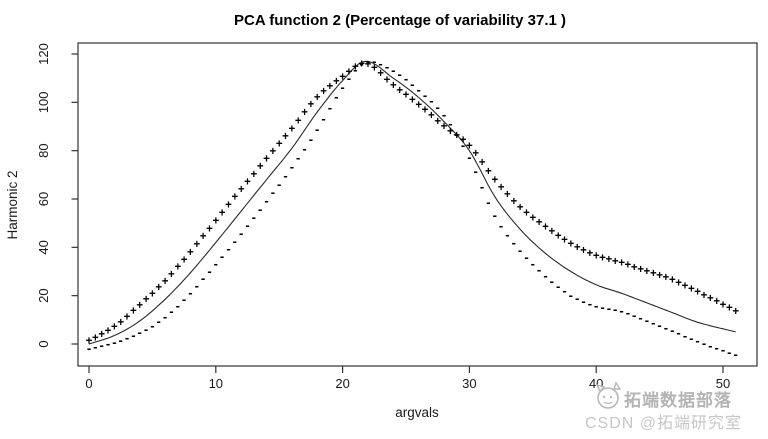 Image resolution: width=768 pixels, height=439 pixels. What do you see at coordinates (12, 204) in the screenshot?
I see `y-axis-title: Harmonic 2` at bounding box center [12, 204].